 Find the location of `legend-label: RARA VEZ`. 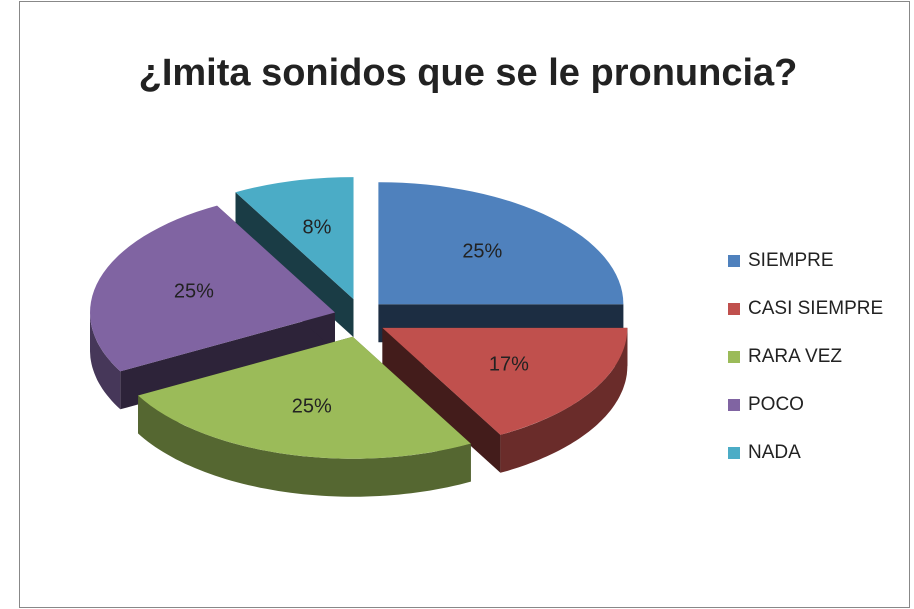

legend-label: RARA VEZ is located at coordinates (795, 356).